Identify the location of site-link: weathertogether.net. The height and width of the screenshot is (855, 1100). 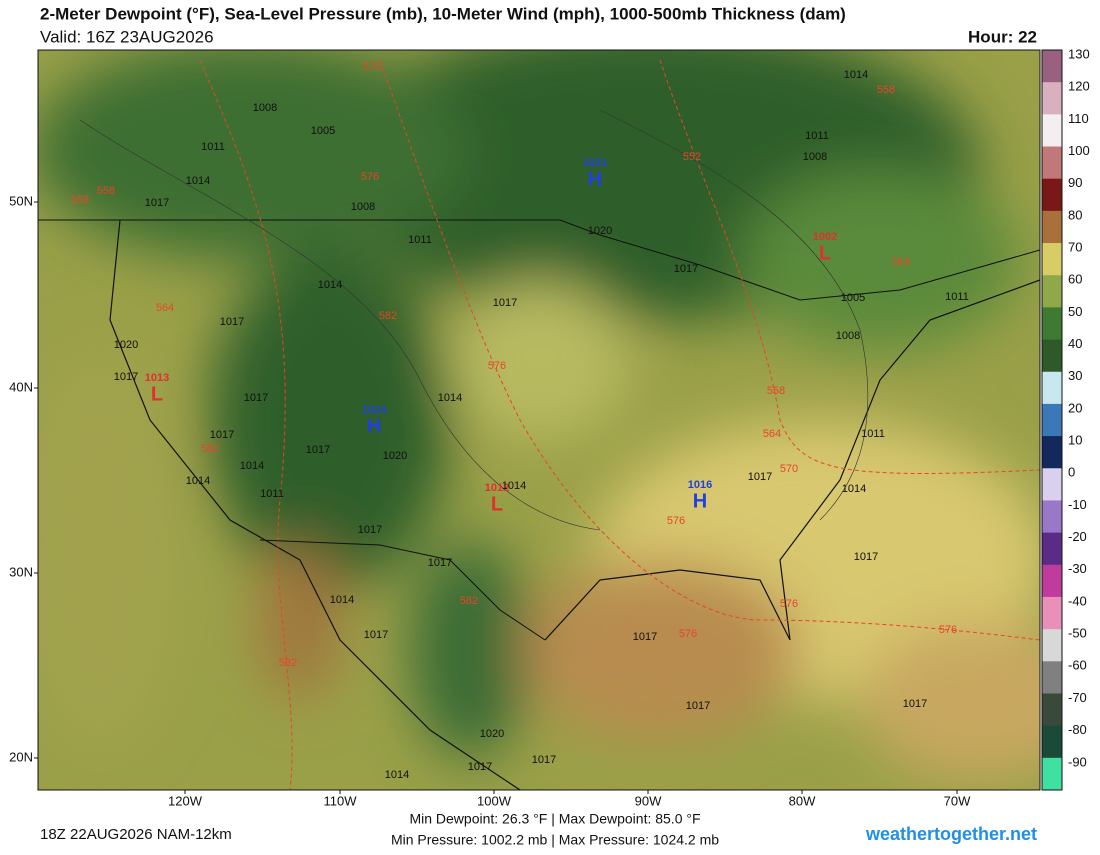
(951, 834).